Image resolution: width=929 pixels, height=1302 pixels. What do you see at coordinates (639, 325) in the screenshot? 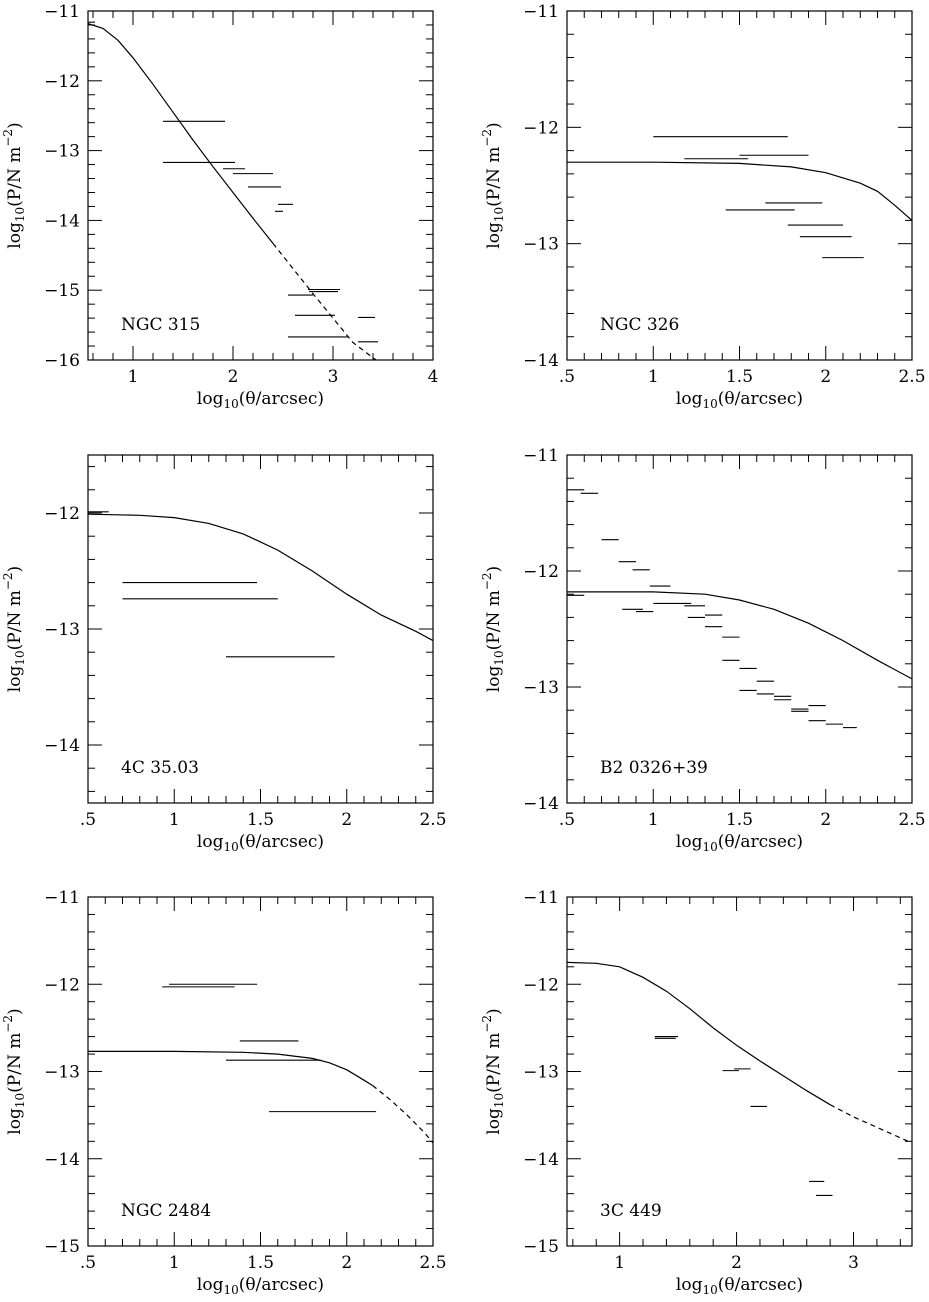
I see `source-label: NGC 326` at bounding box center [639, 325].